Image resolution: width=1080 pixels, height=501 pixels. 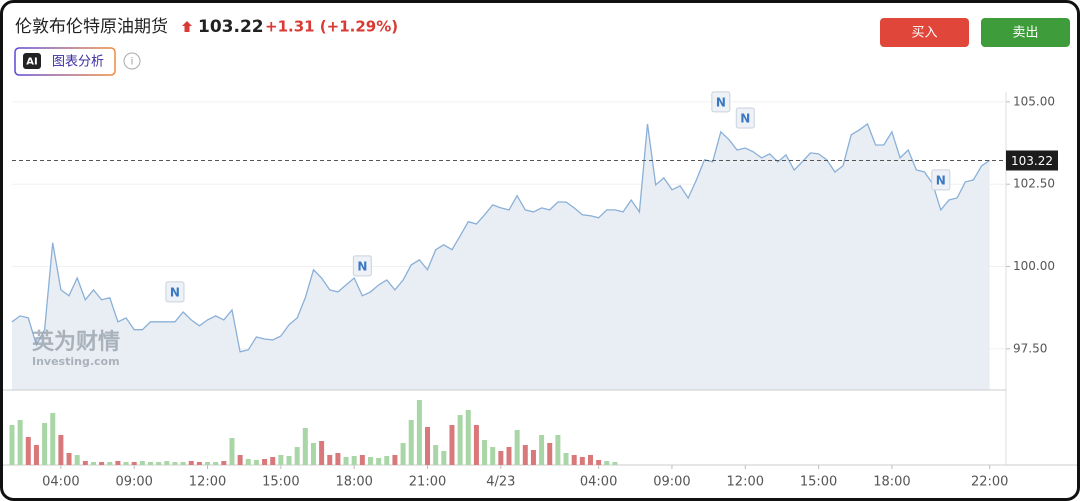 I want to click on ai-badge-bg, so click(x=32, y=61).